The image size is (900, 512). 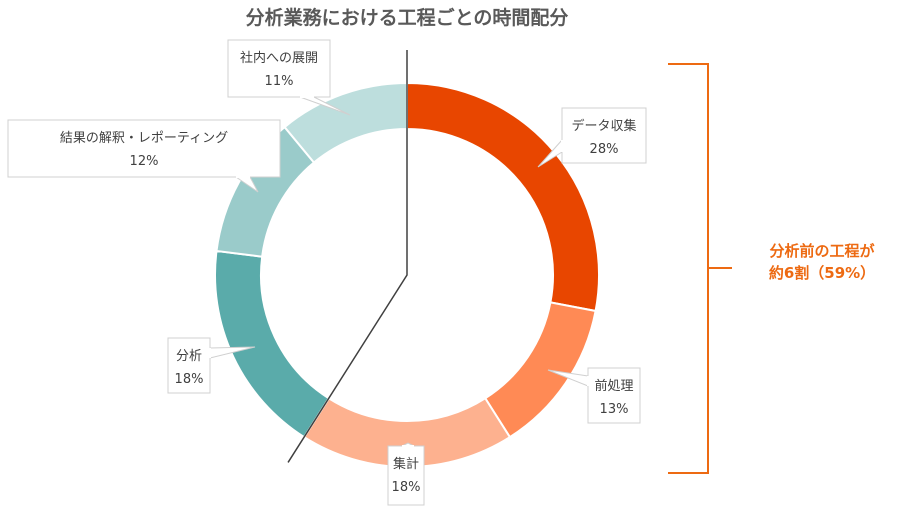 What do you see at coordinates (144, 161) in the screenshot?
I see `slice-value: 12%` at bounding box center [144, 161].